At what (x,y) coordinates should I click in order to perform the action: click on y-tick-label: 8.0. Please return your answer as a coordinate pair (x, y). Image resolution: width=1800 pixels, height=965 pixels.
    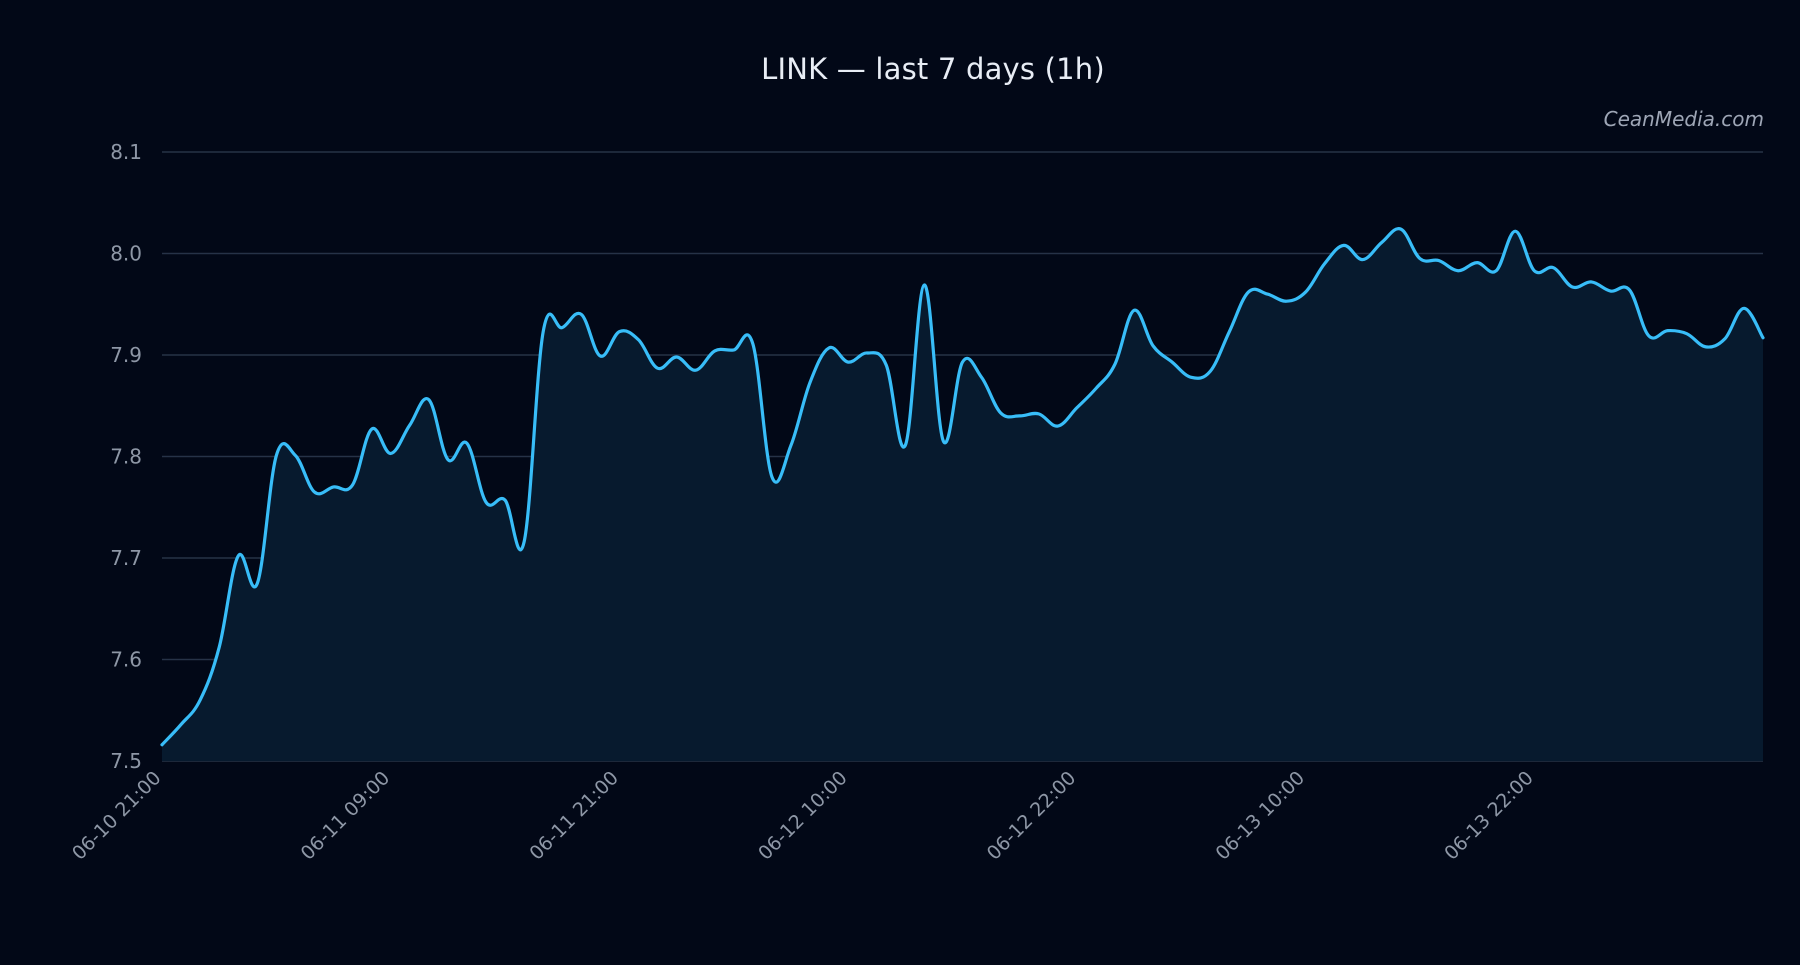
    Looking at the image, I should click on (126, 254).